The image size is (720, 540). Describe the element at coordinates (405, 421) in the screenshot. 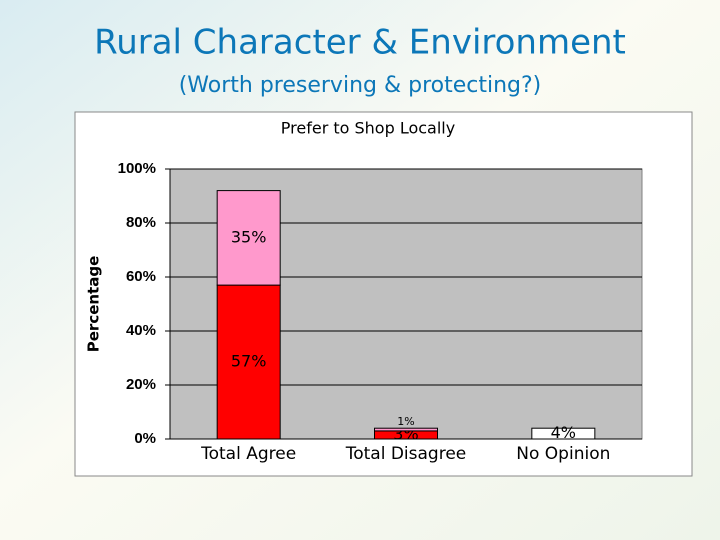

I see `value-label: 1%` at that location.